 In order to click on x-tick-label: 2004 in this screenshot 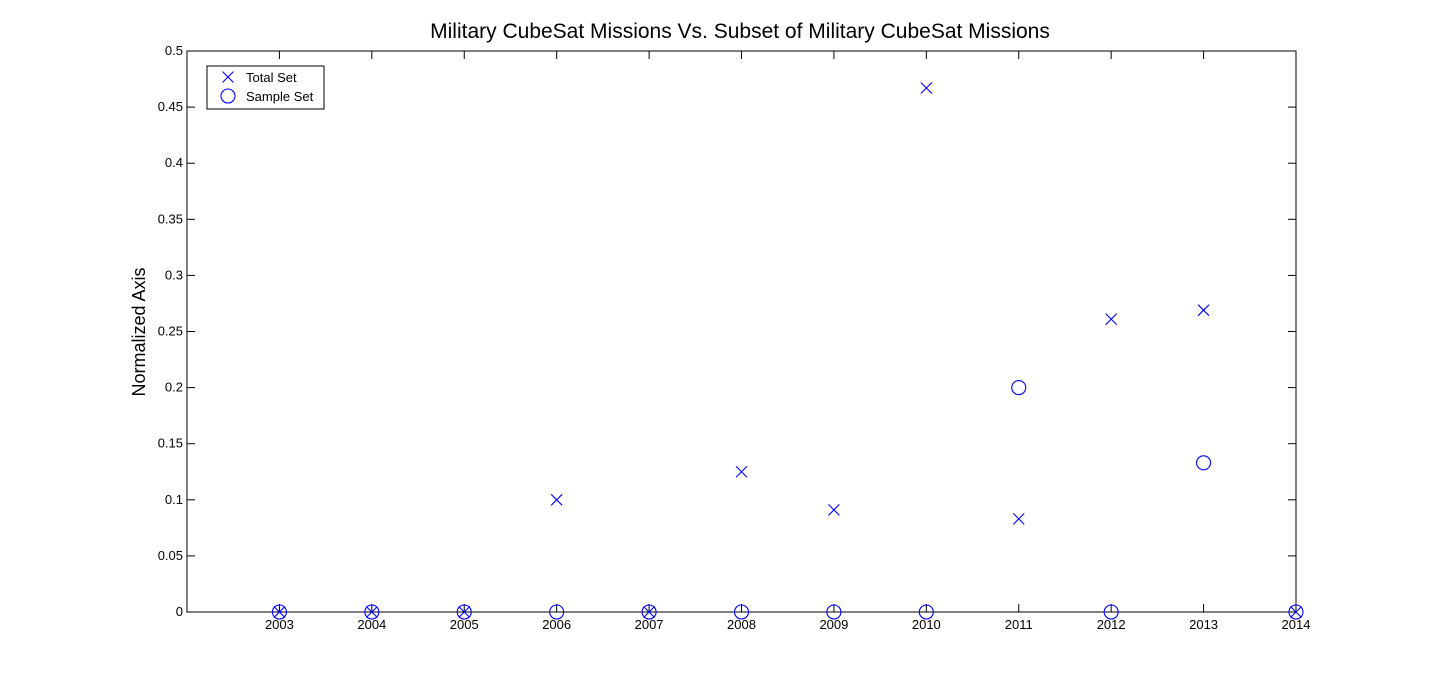, I will do `click(371, 624)`.